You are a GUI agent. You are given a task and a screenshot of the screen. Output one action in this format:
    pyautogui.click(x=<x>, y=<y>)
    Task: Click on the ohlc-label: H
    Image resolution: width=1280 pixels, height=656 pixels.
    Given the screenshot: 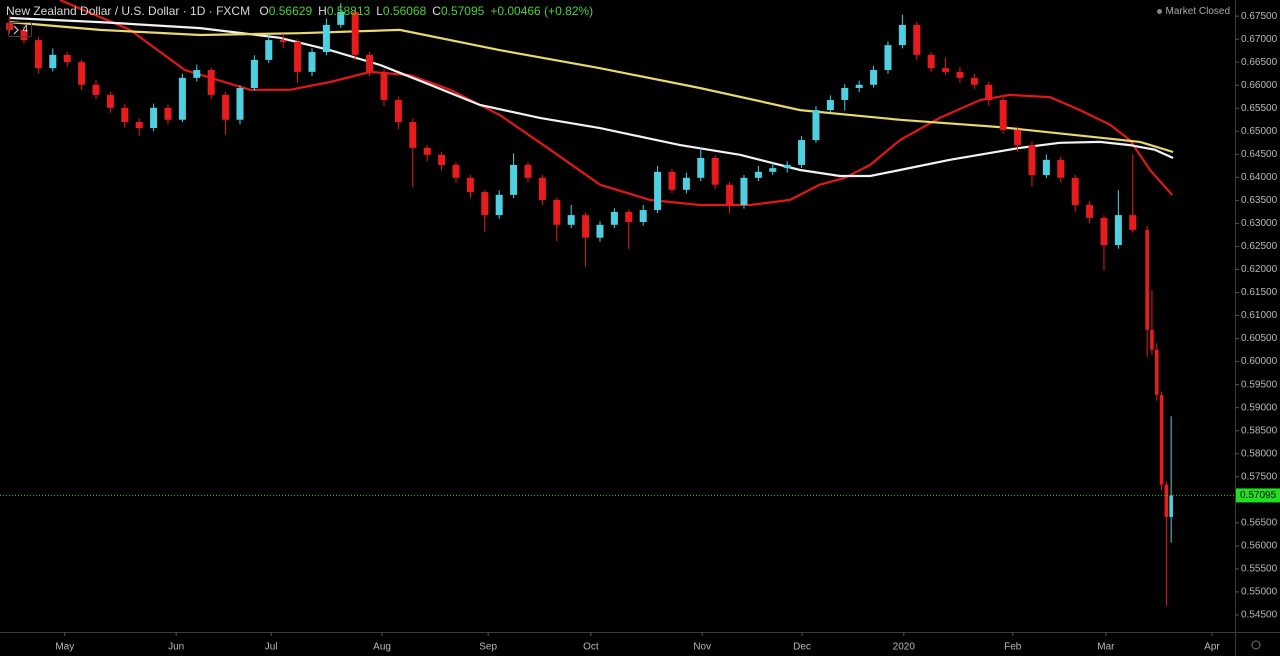 What is the action you would take?
    pyautogui.click(x=322, y=11)
    